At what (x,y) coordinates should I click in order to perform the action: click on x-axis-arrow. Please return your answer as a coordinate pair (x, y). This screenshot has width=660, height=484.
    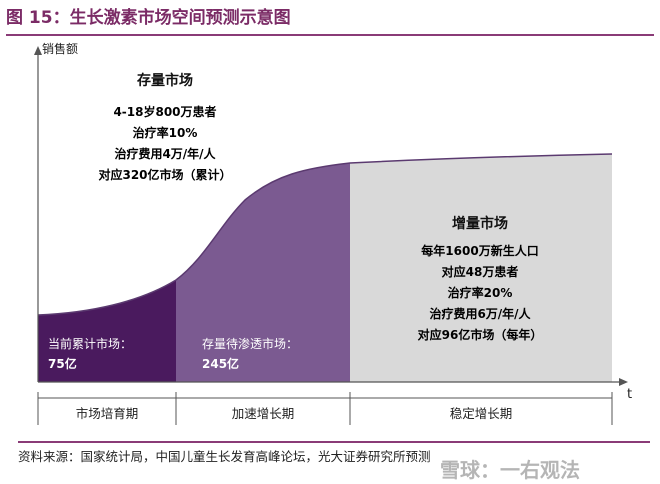
    Looking at the image, I should click on (623, 382).